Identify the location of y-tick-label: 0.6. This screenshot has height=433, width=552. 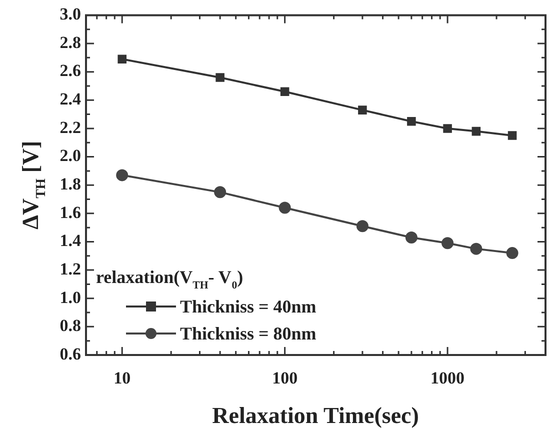
(70, 354).